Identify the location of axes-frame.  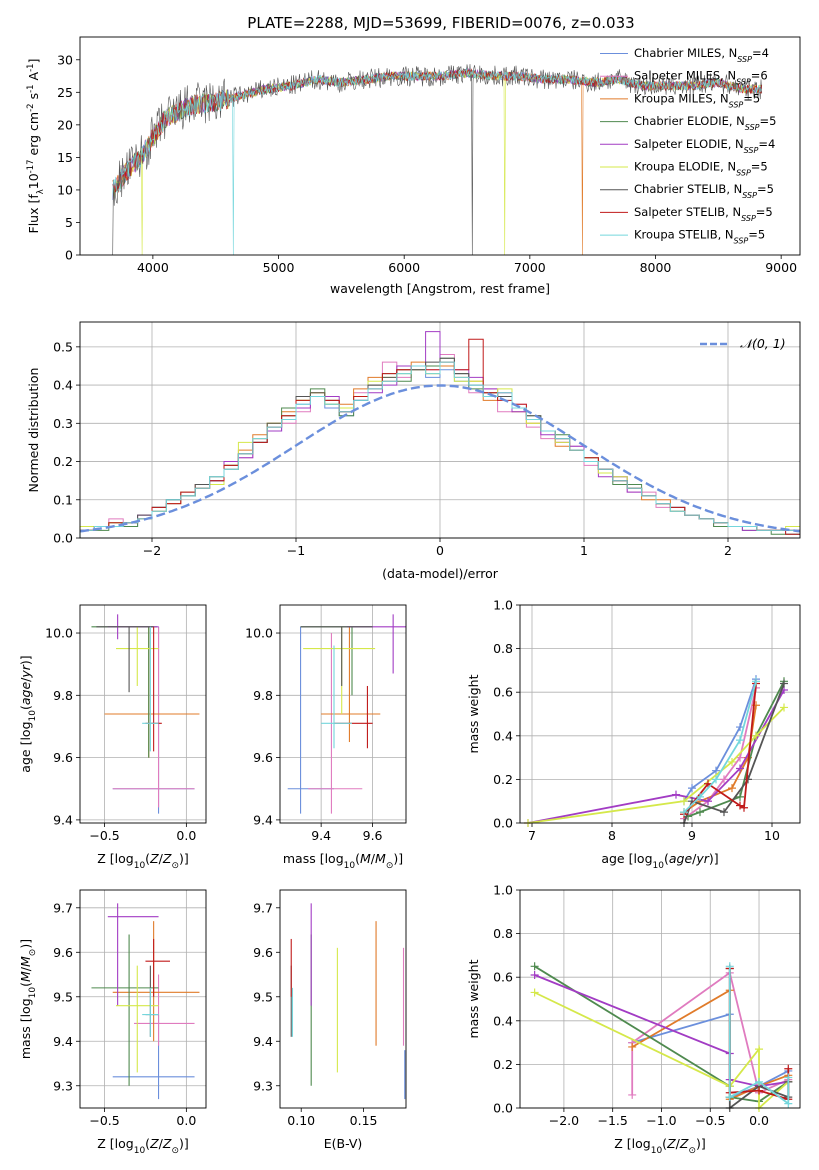
(143, 714).